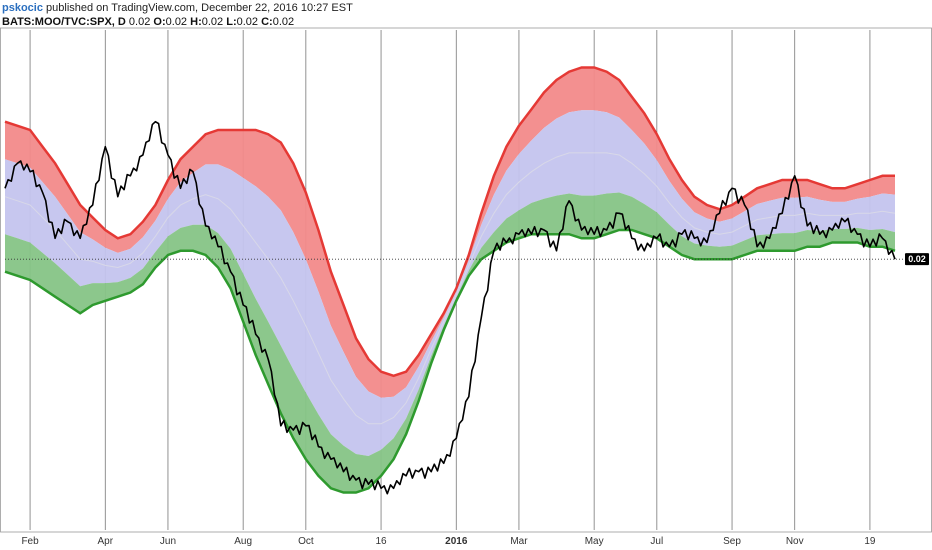  Describe the element at coordinates (381, 541) in the screenshot. I see `x-tick-label: 16` at that location.